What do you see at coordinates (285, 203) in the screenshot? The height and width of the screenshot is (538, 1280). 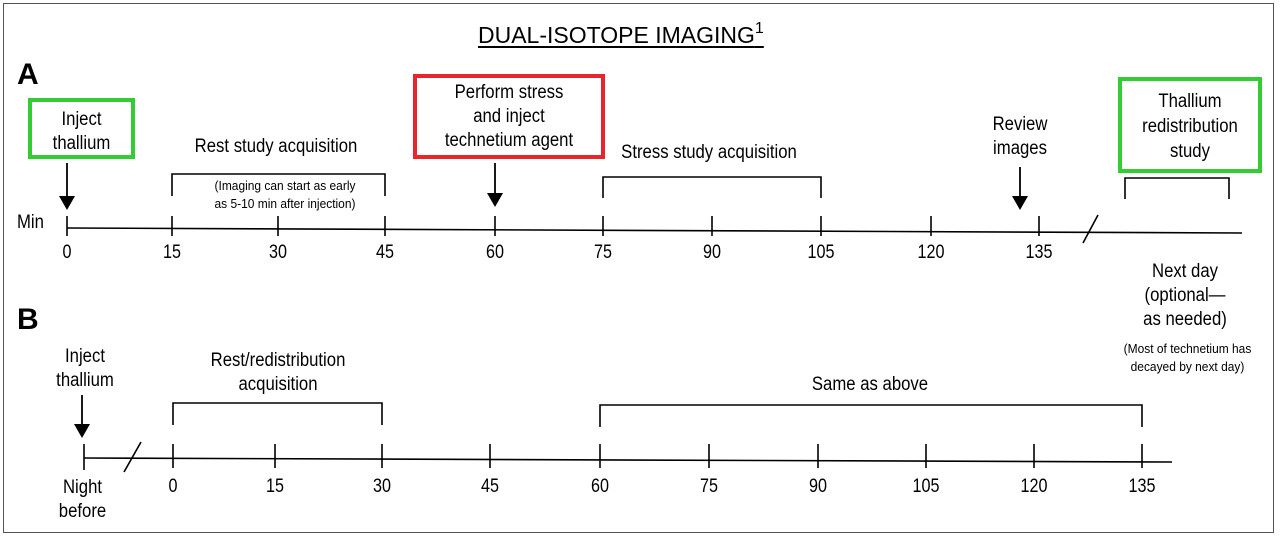 I see `rest-note-line-2: as 5-10 min after injection)` at bounding box center [285, 203].